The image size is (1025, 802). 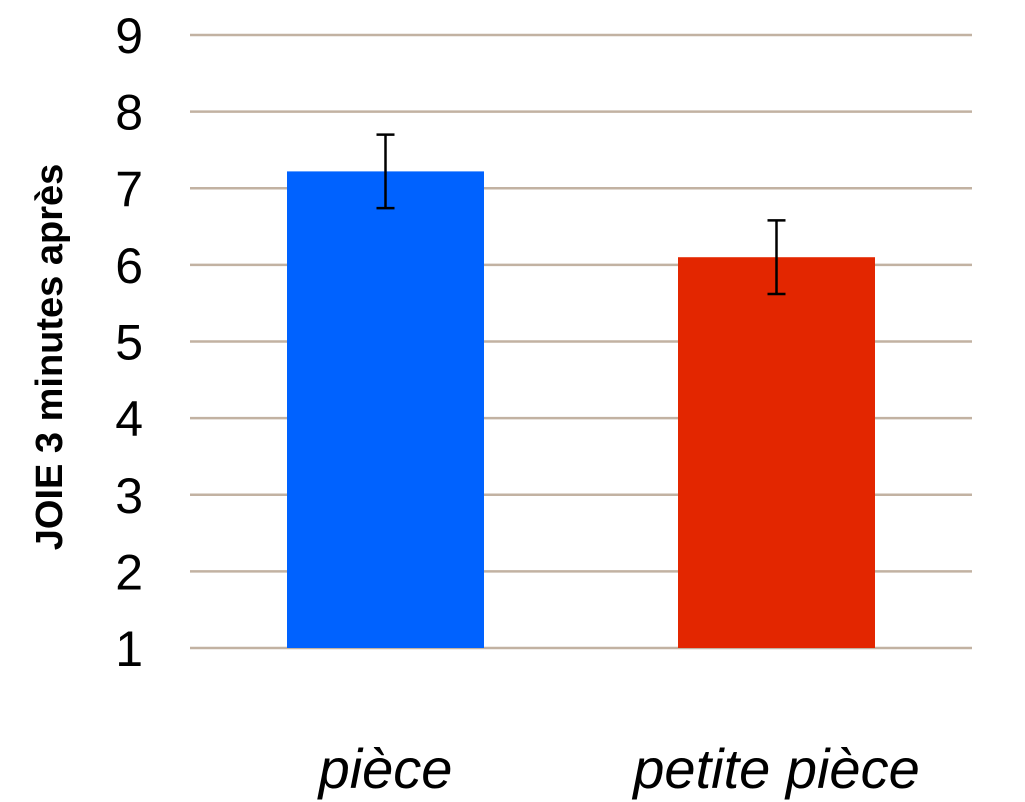 I want to click on category-label: petite pièce, so click(x=775, y=768).